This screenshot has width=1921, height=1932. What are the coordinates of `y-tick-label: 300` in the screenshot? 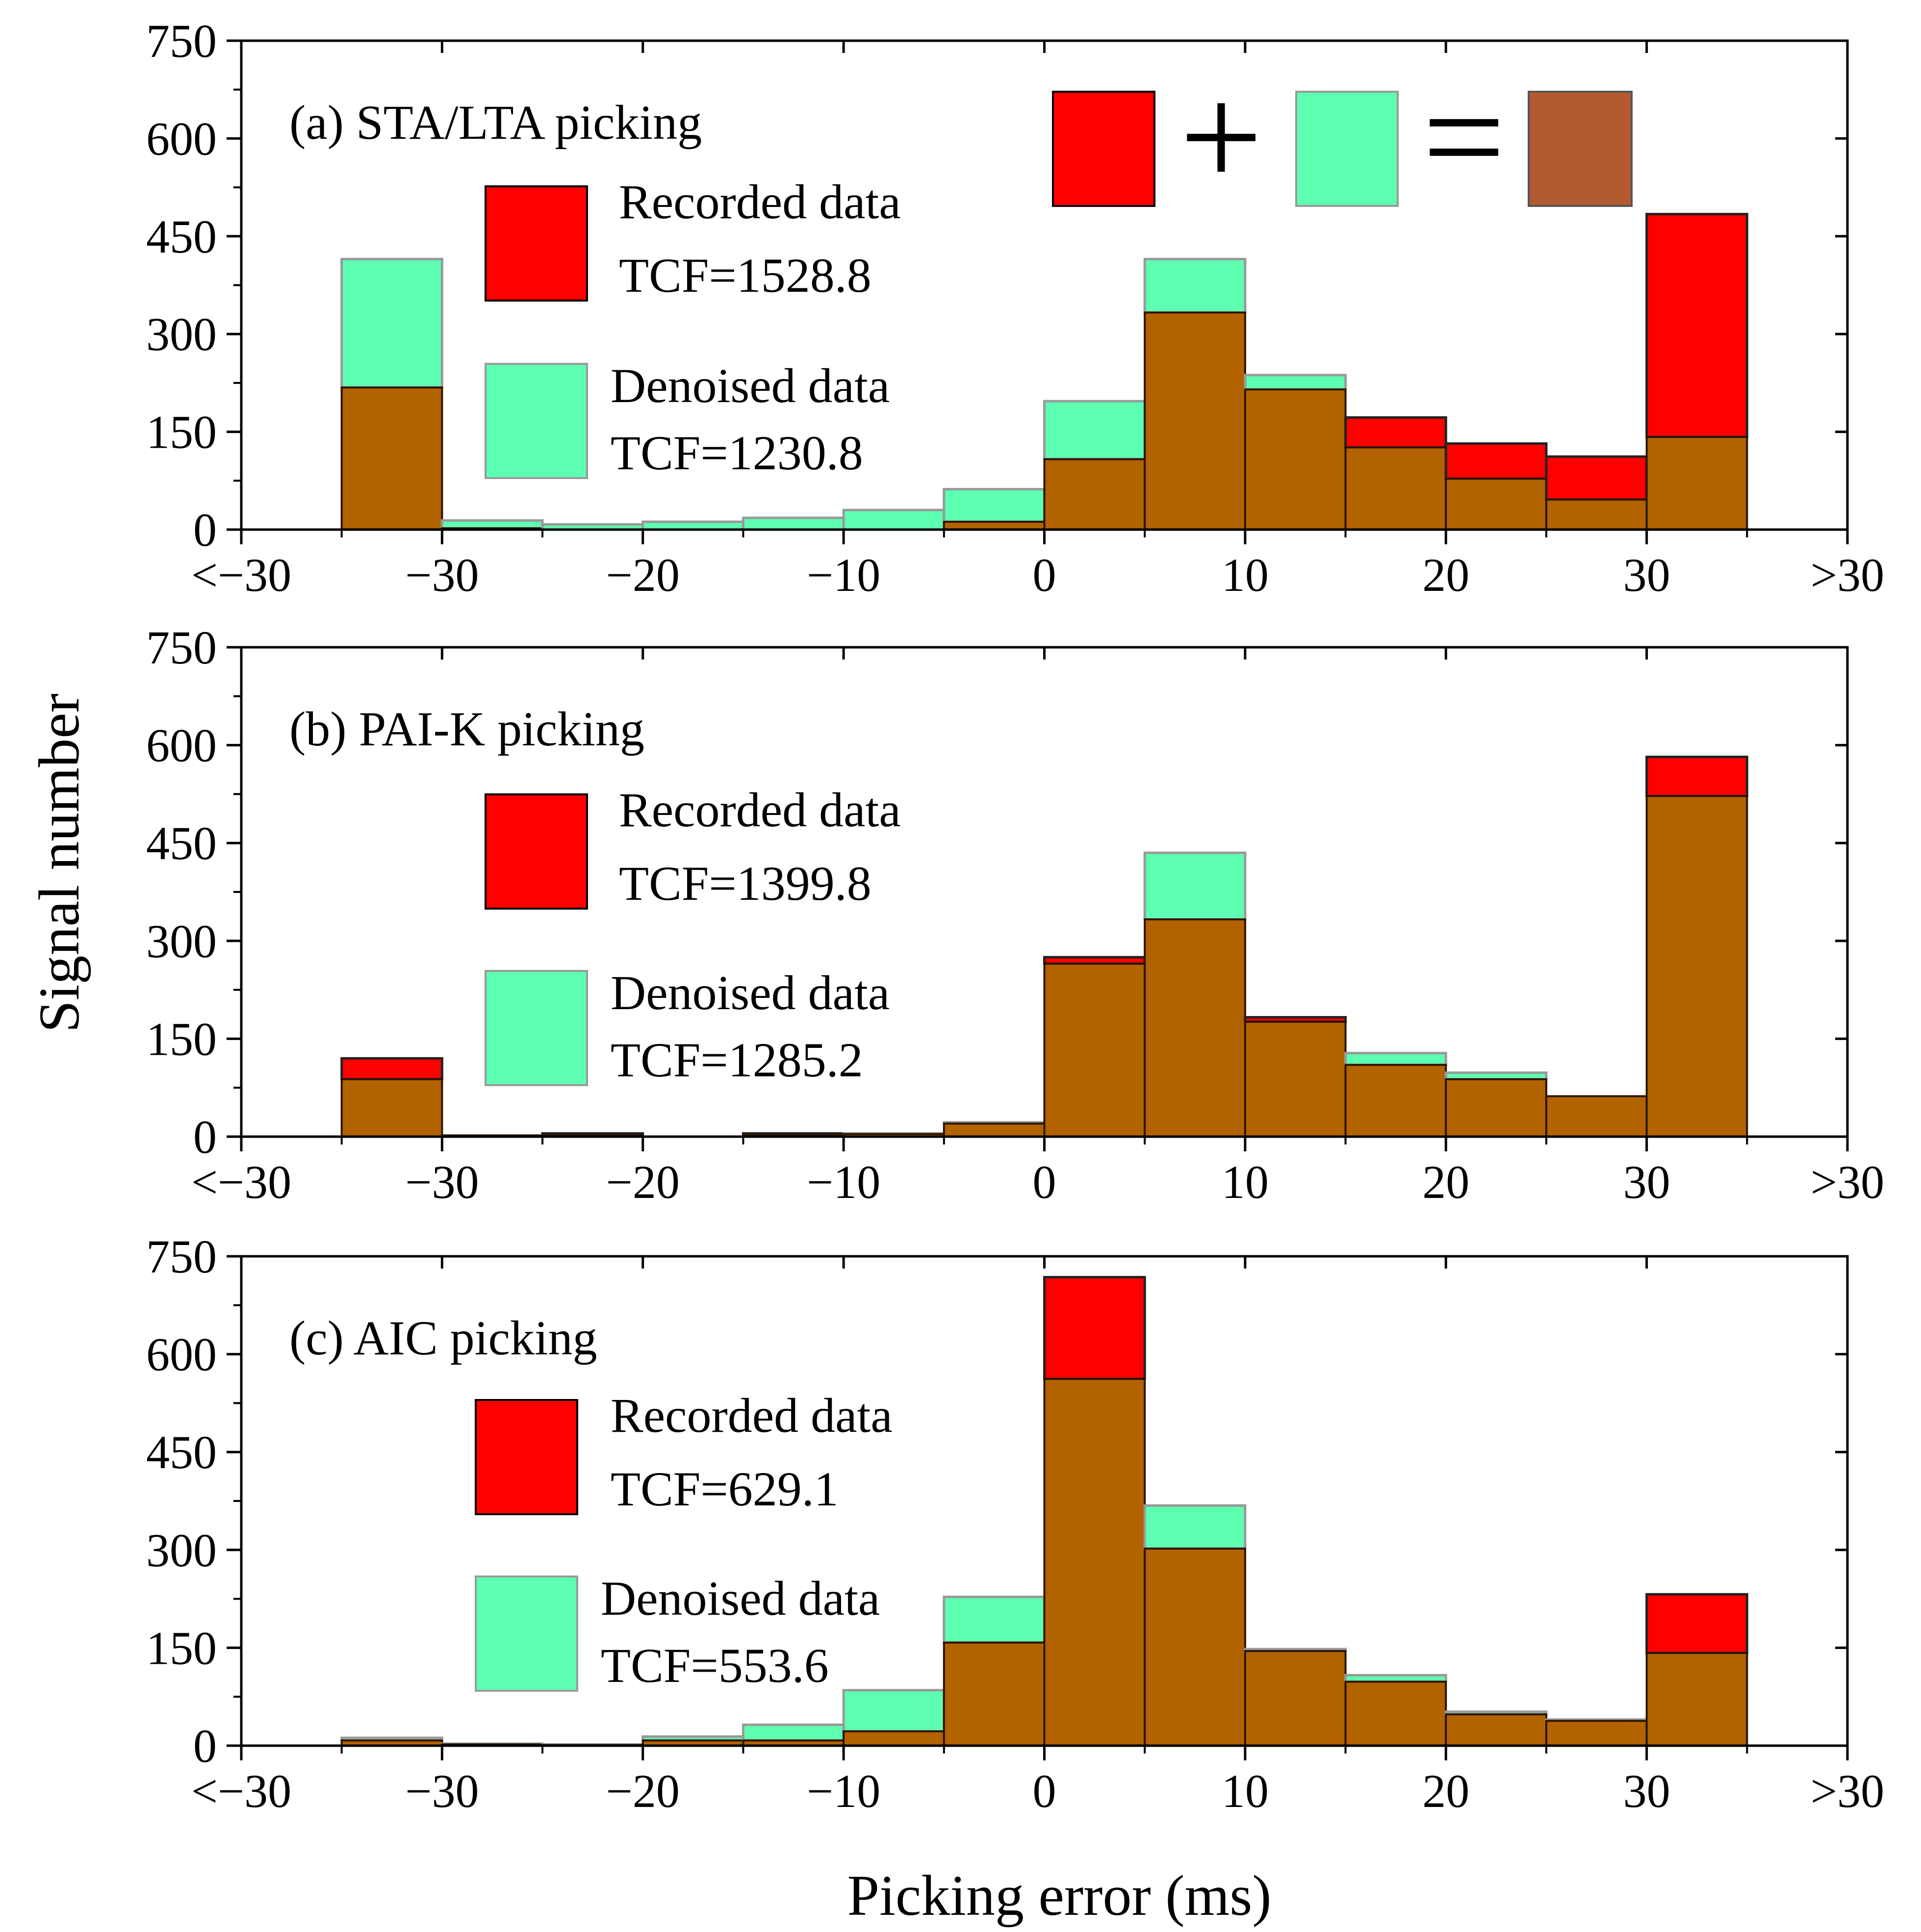 It's located at (182, 1550).